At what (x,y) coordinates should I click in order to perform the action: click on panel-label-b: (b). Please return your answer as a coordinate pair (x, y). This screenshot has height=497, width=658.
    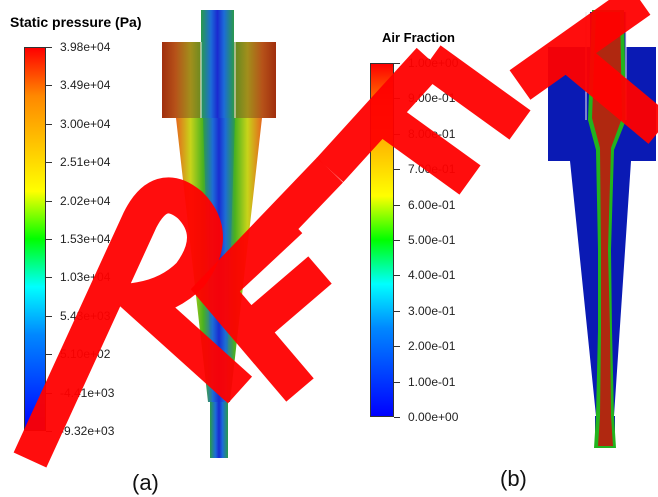
    Looking at the image, I should click on (513, 478).